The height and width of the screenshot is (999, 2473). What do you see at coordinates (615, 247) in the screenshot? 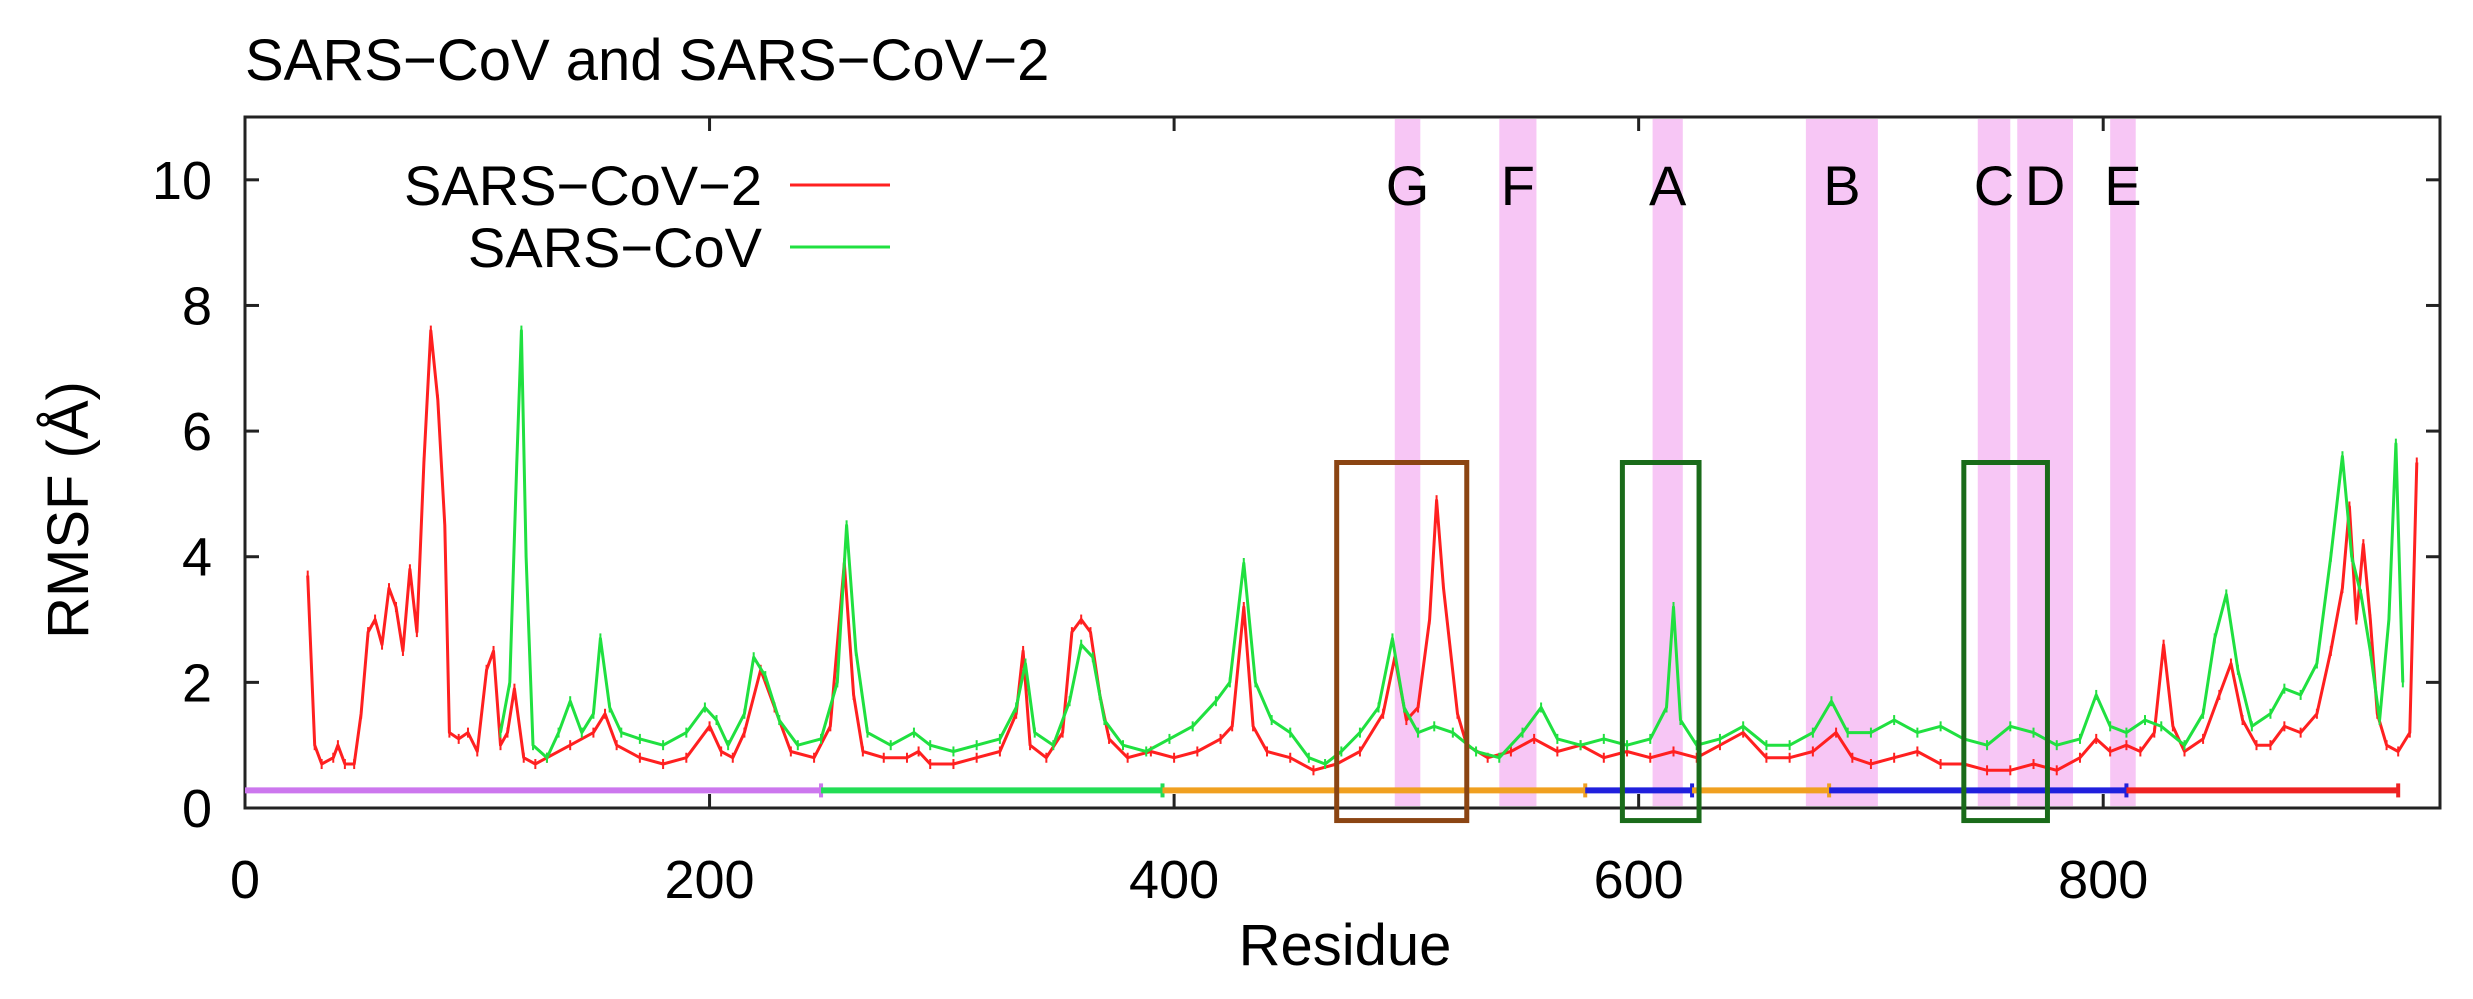
I see `legend-label-sars-cov: SARS−CoV` at bounding box center [615, 247].